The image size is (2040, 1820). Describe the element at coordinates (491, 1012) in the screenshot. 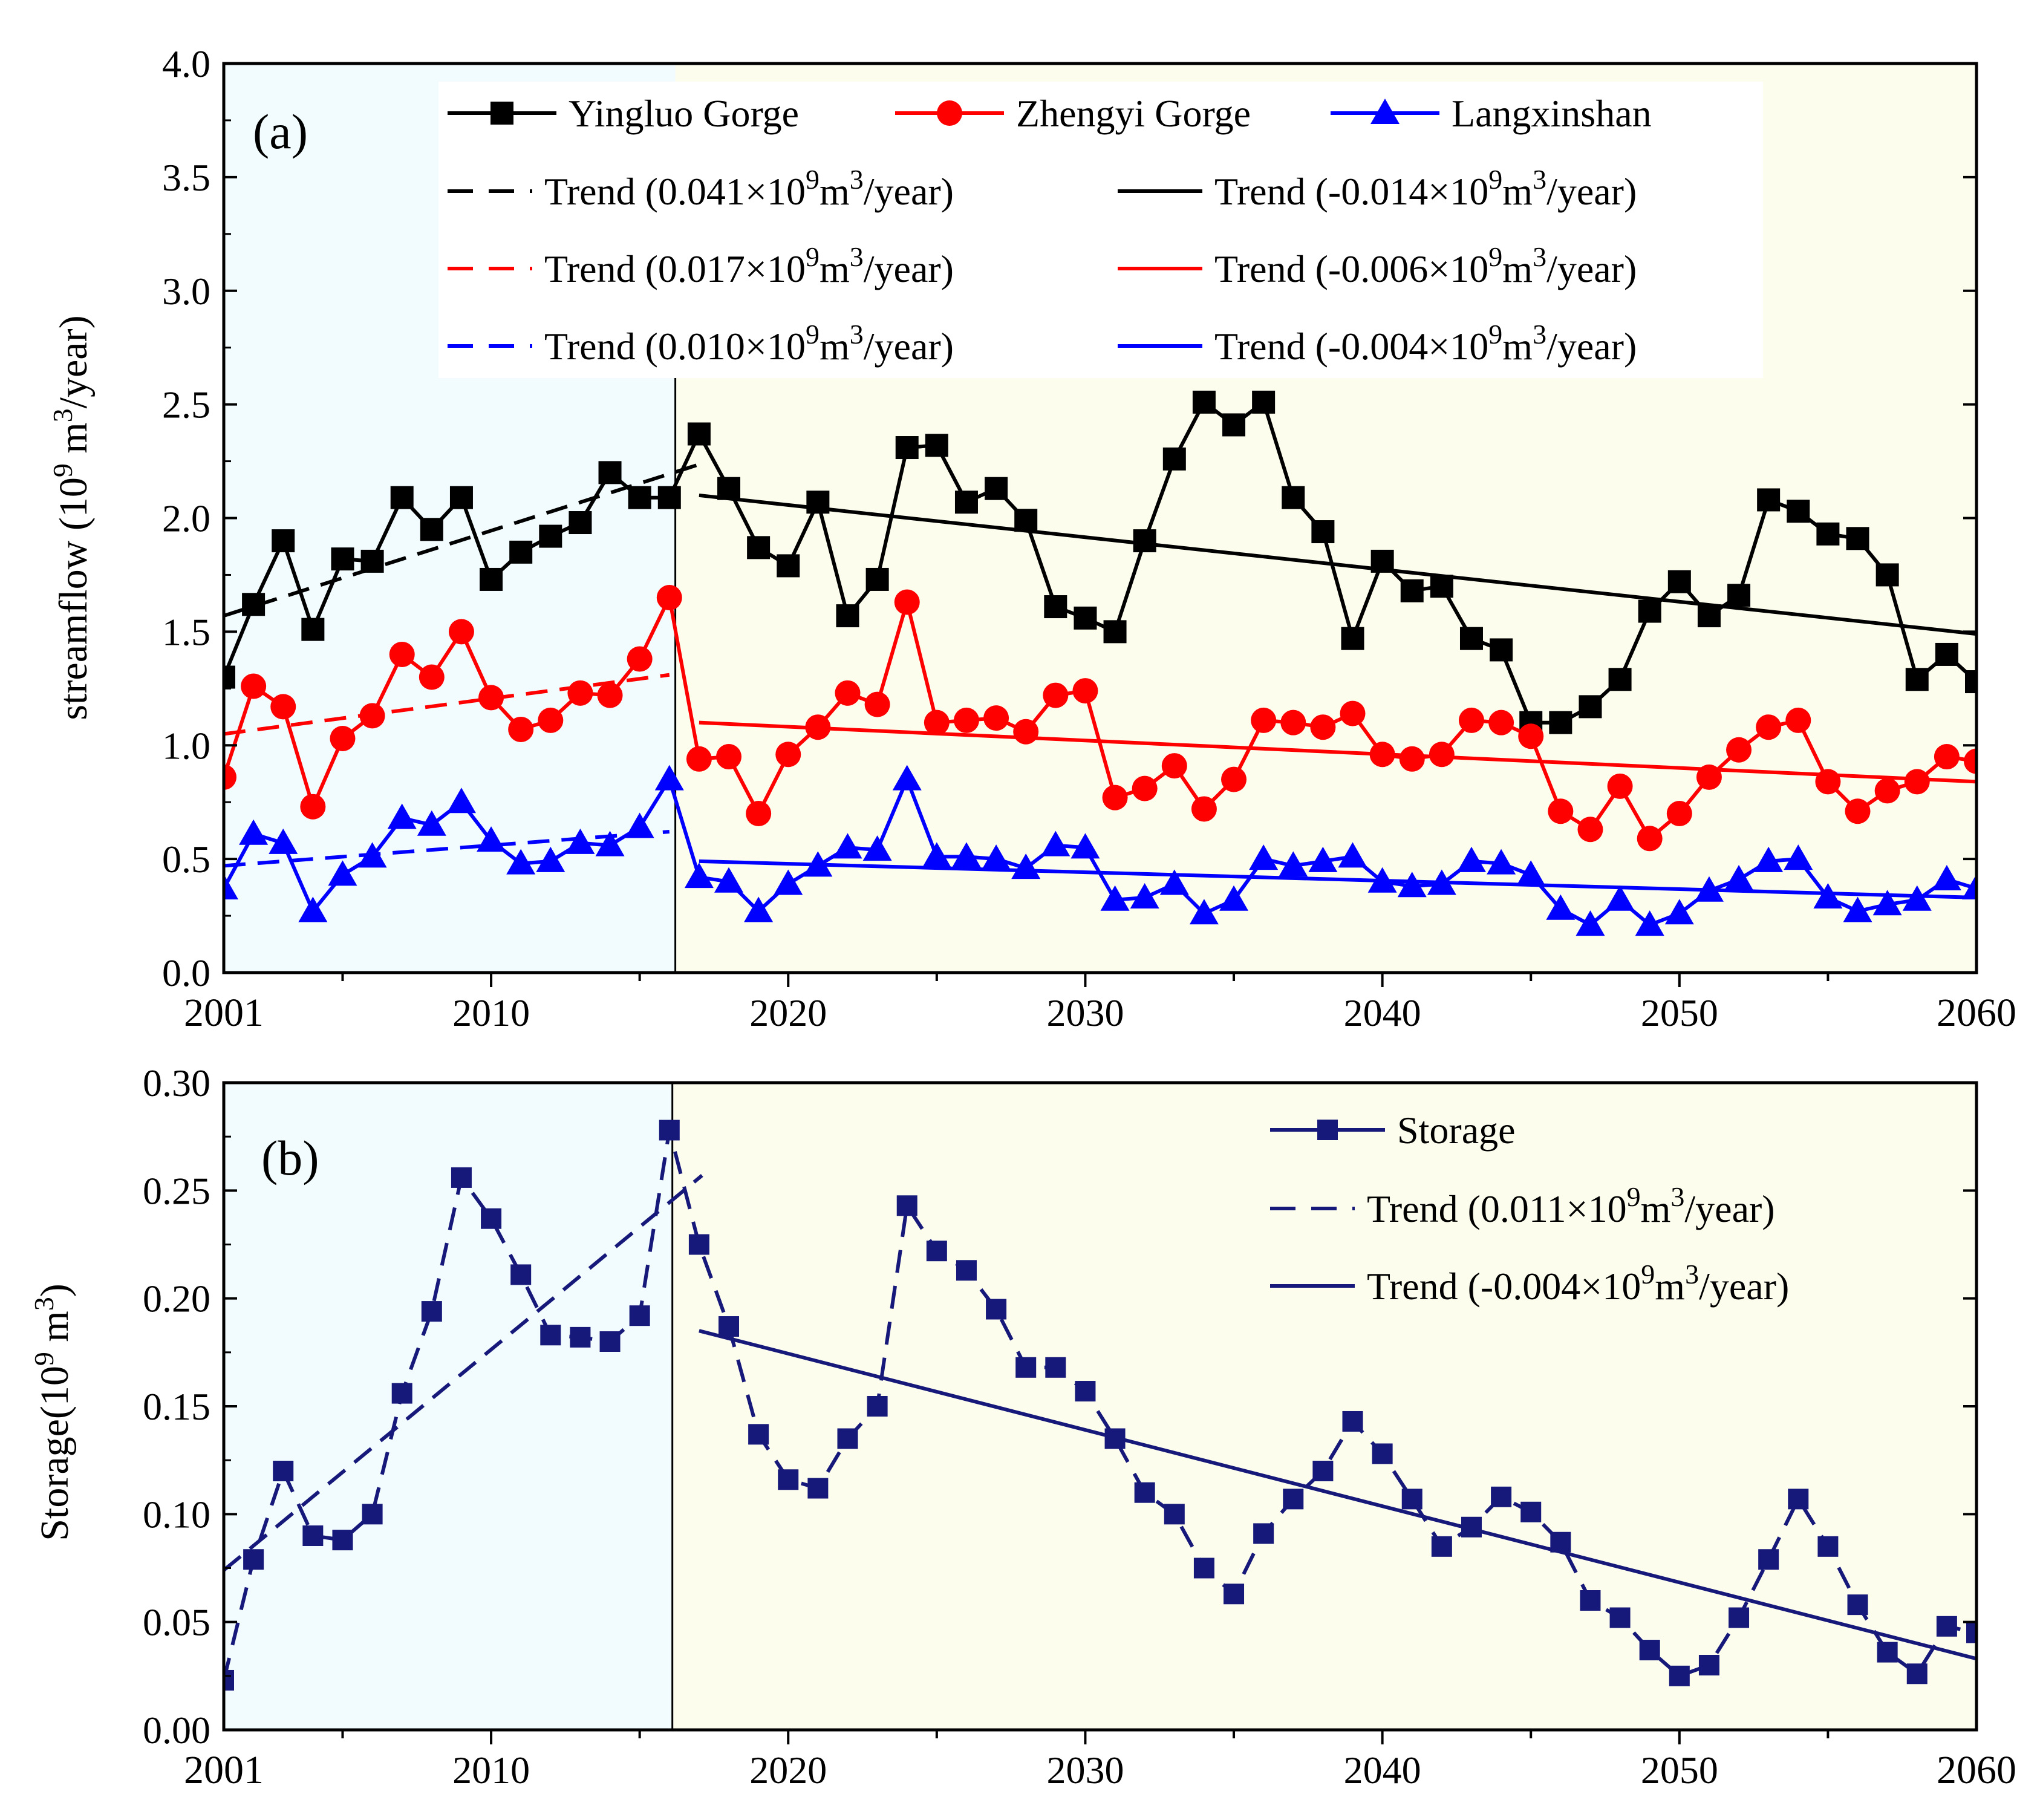

I see `panel-a-x-tick-label: 2010` at that location.